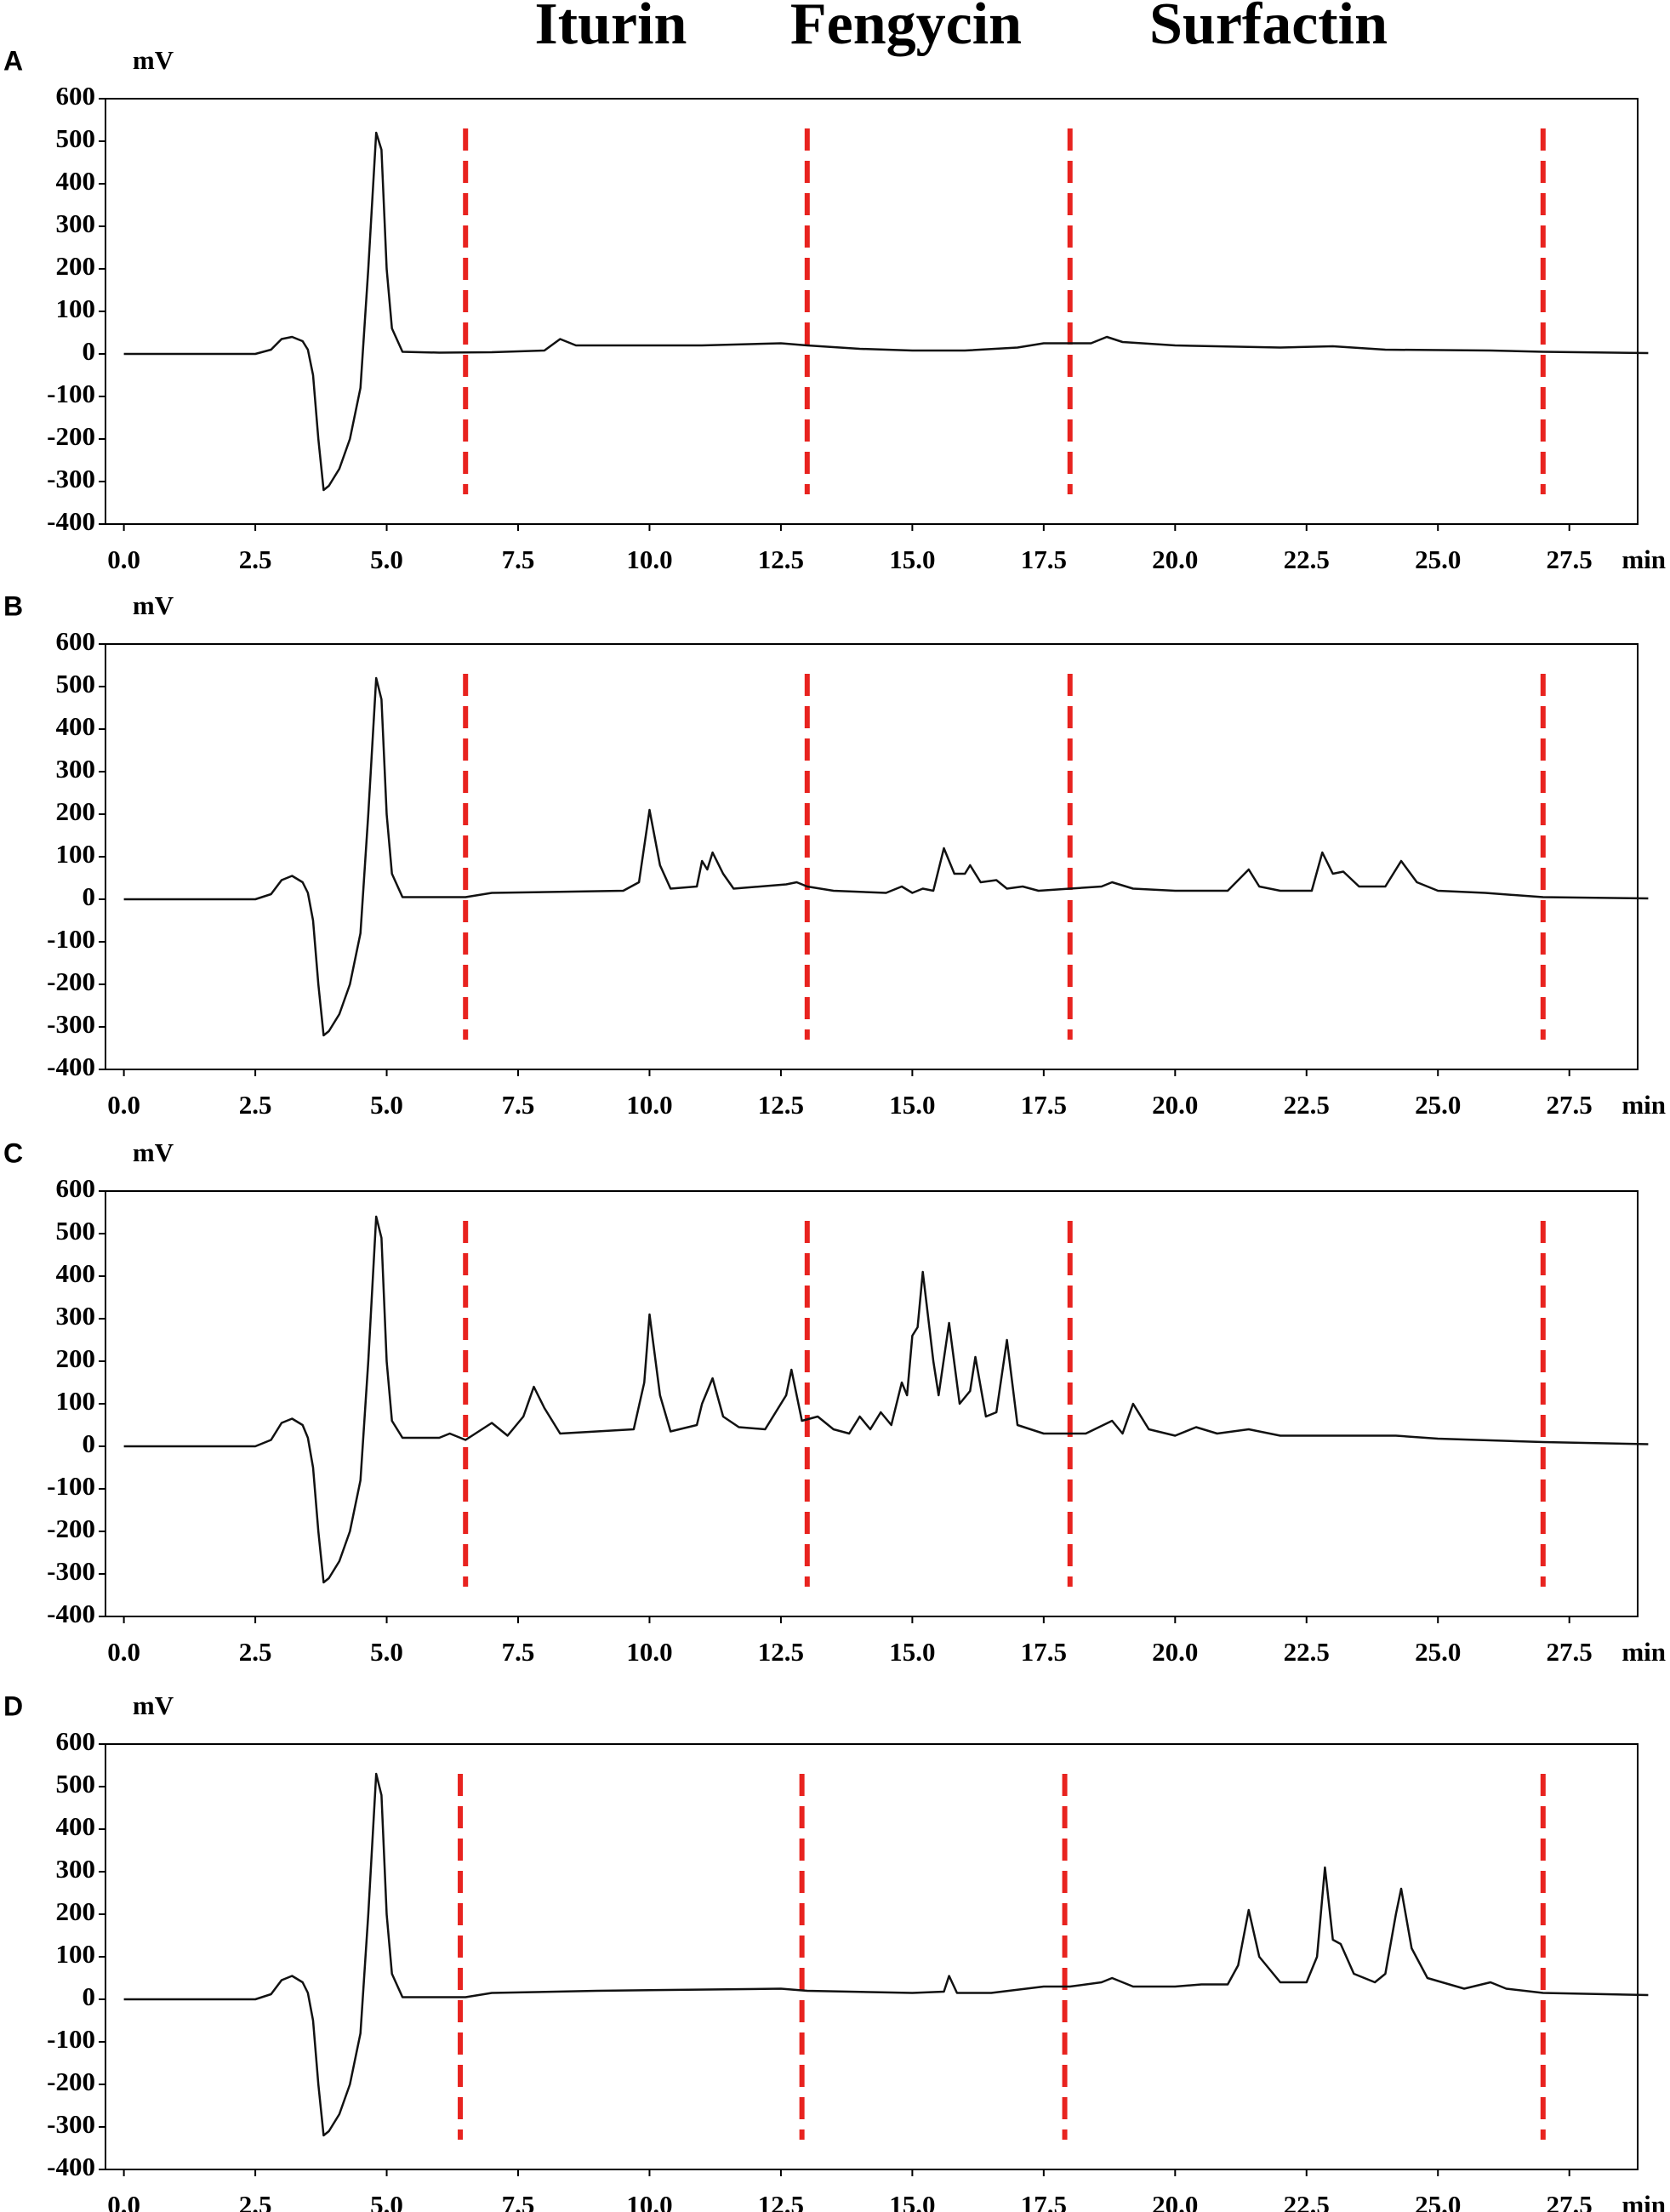 Image resolution: width=1670 pixels, height=2212 pixels. I want to click on panel-letter: B, so click(13, 605).